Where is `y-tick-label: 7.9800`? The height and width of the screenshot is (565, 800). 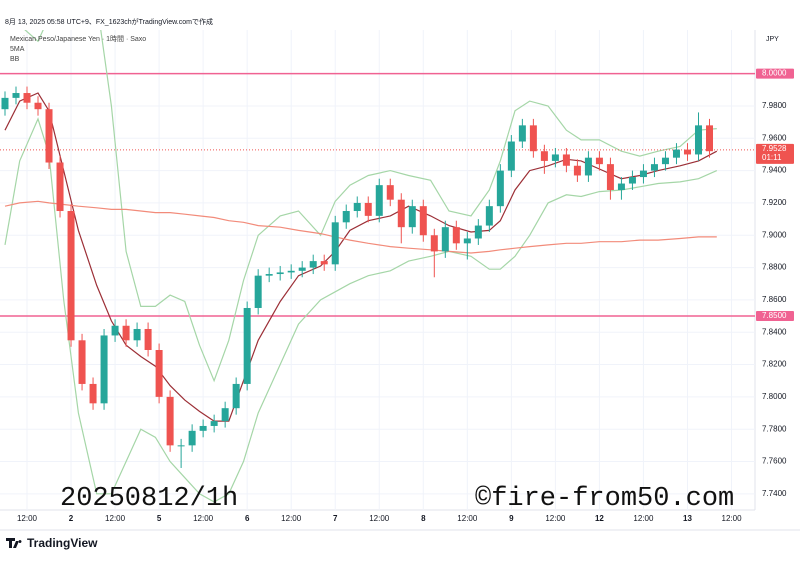
y-tick-label: 7.9800 is located at coordinates (774, 105).